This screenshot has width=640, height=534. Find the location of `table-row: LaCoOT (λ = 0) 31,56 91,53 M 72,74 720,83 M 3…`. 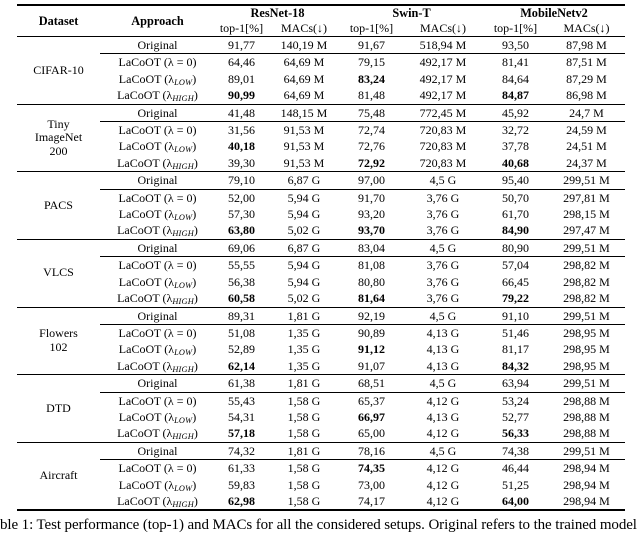

table-row: LaCoOT (λ = 0) 31,56 91,53 M 72,74 720,83 M 3… is located at coordinates (321, 130).